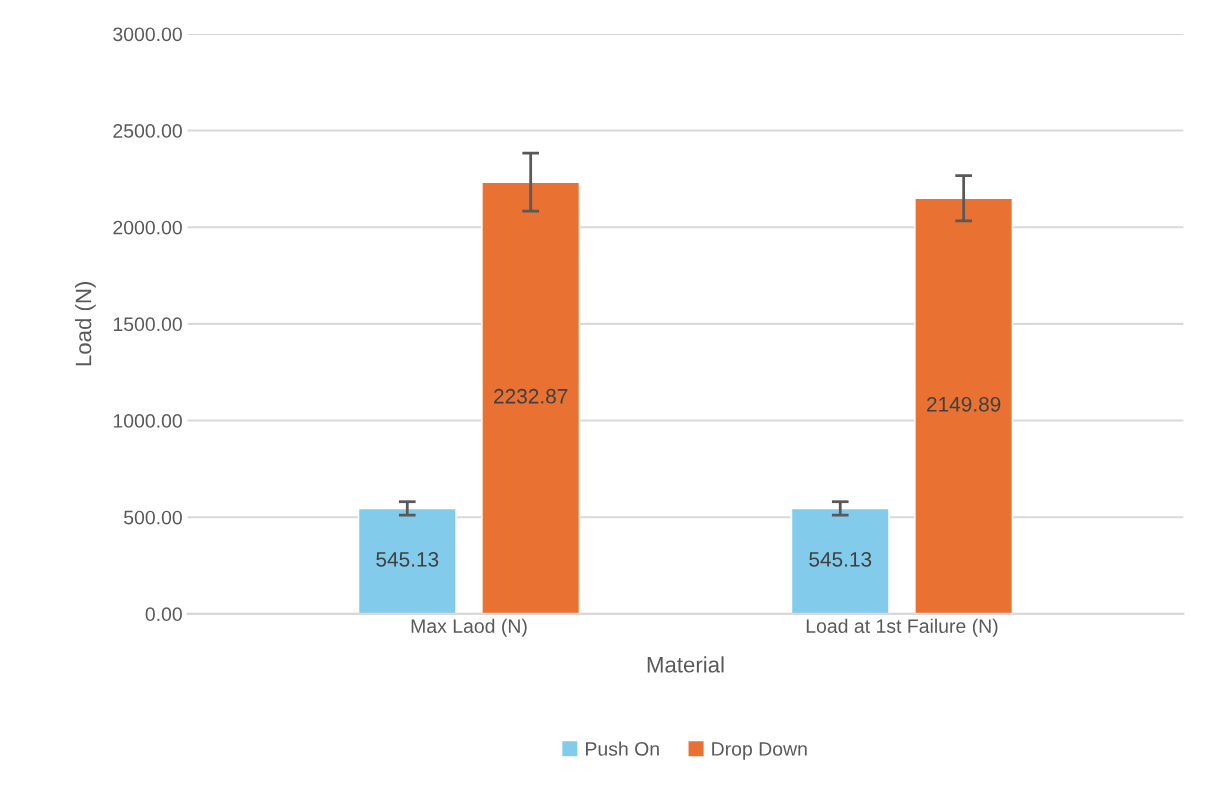  Describe the element at coordinates (469, 627) in the screenshot. I see `x-tick-label: Max Laod (N)` at that location.